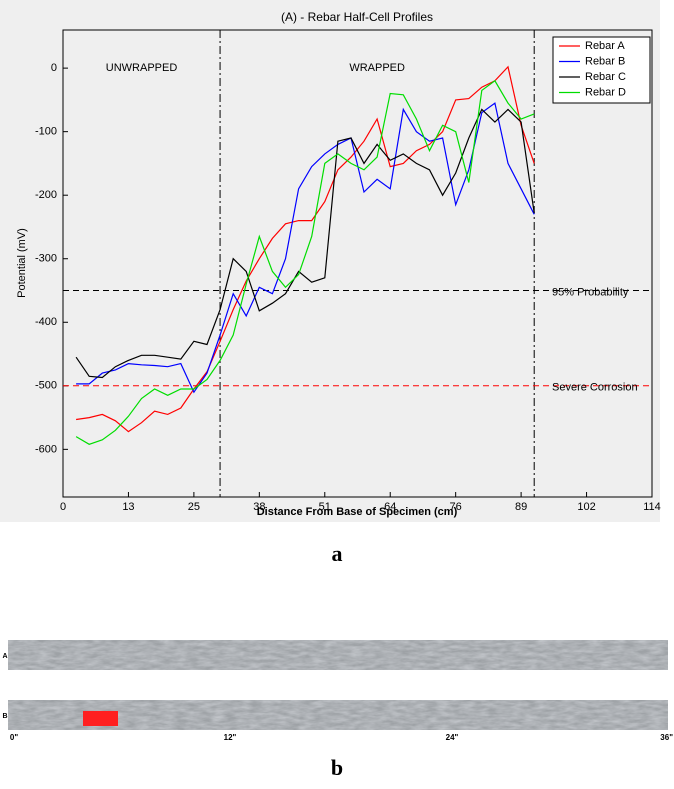 The width and height of the screenshot is (674, 789). What do you see at coordinates (390, 507) in the screenshot?
I see `x-tick-label: 64` at bounding box center [390, 507].